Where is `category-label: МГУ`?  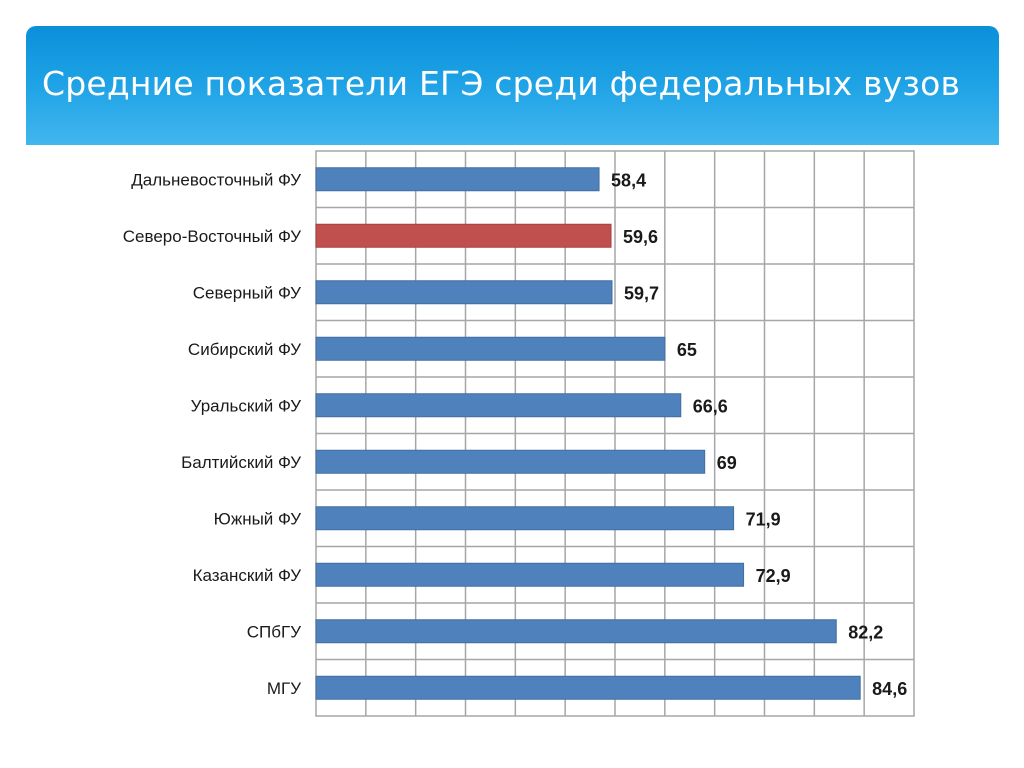
category-label: МГУ is located at coordinates (284, 688).